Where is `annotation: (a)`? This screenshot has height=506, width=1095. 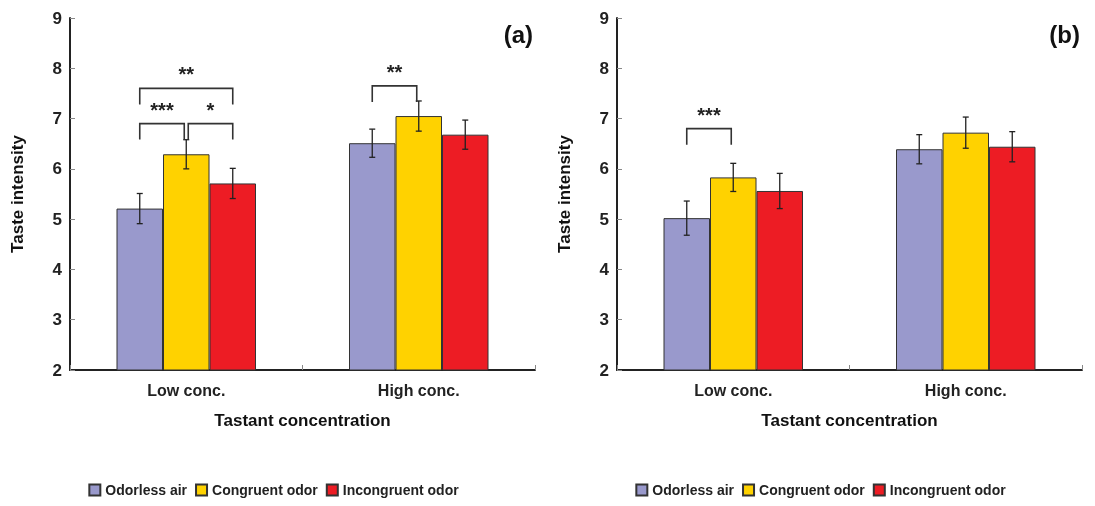 annotation: (a) is located at coordinates (518, 34).